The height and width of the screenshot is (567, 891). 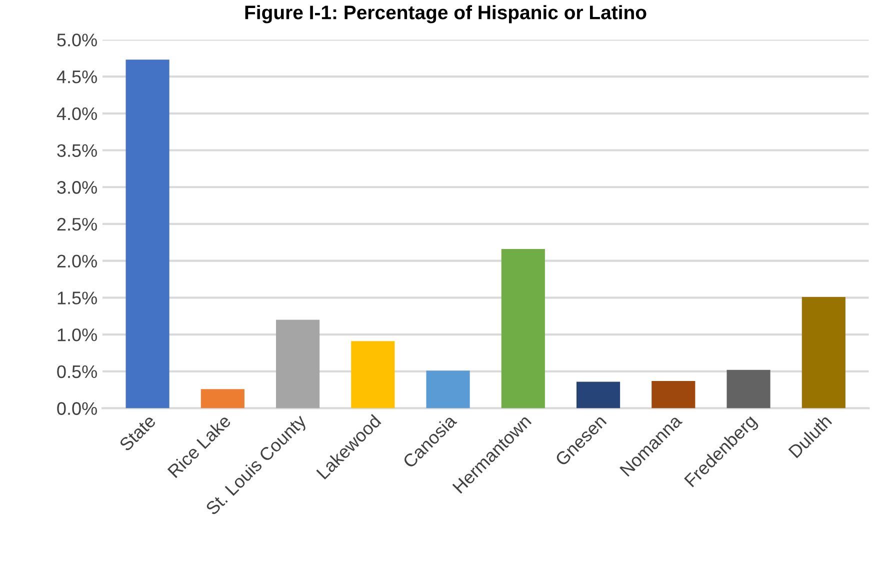 What do you see at coordinates (76, 77) in the screenshot?
I see `y-tick-label: 4.5%` at bounding box center [76, 77].